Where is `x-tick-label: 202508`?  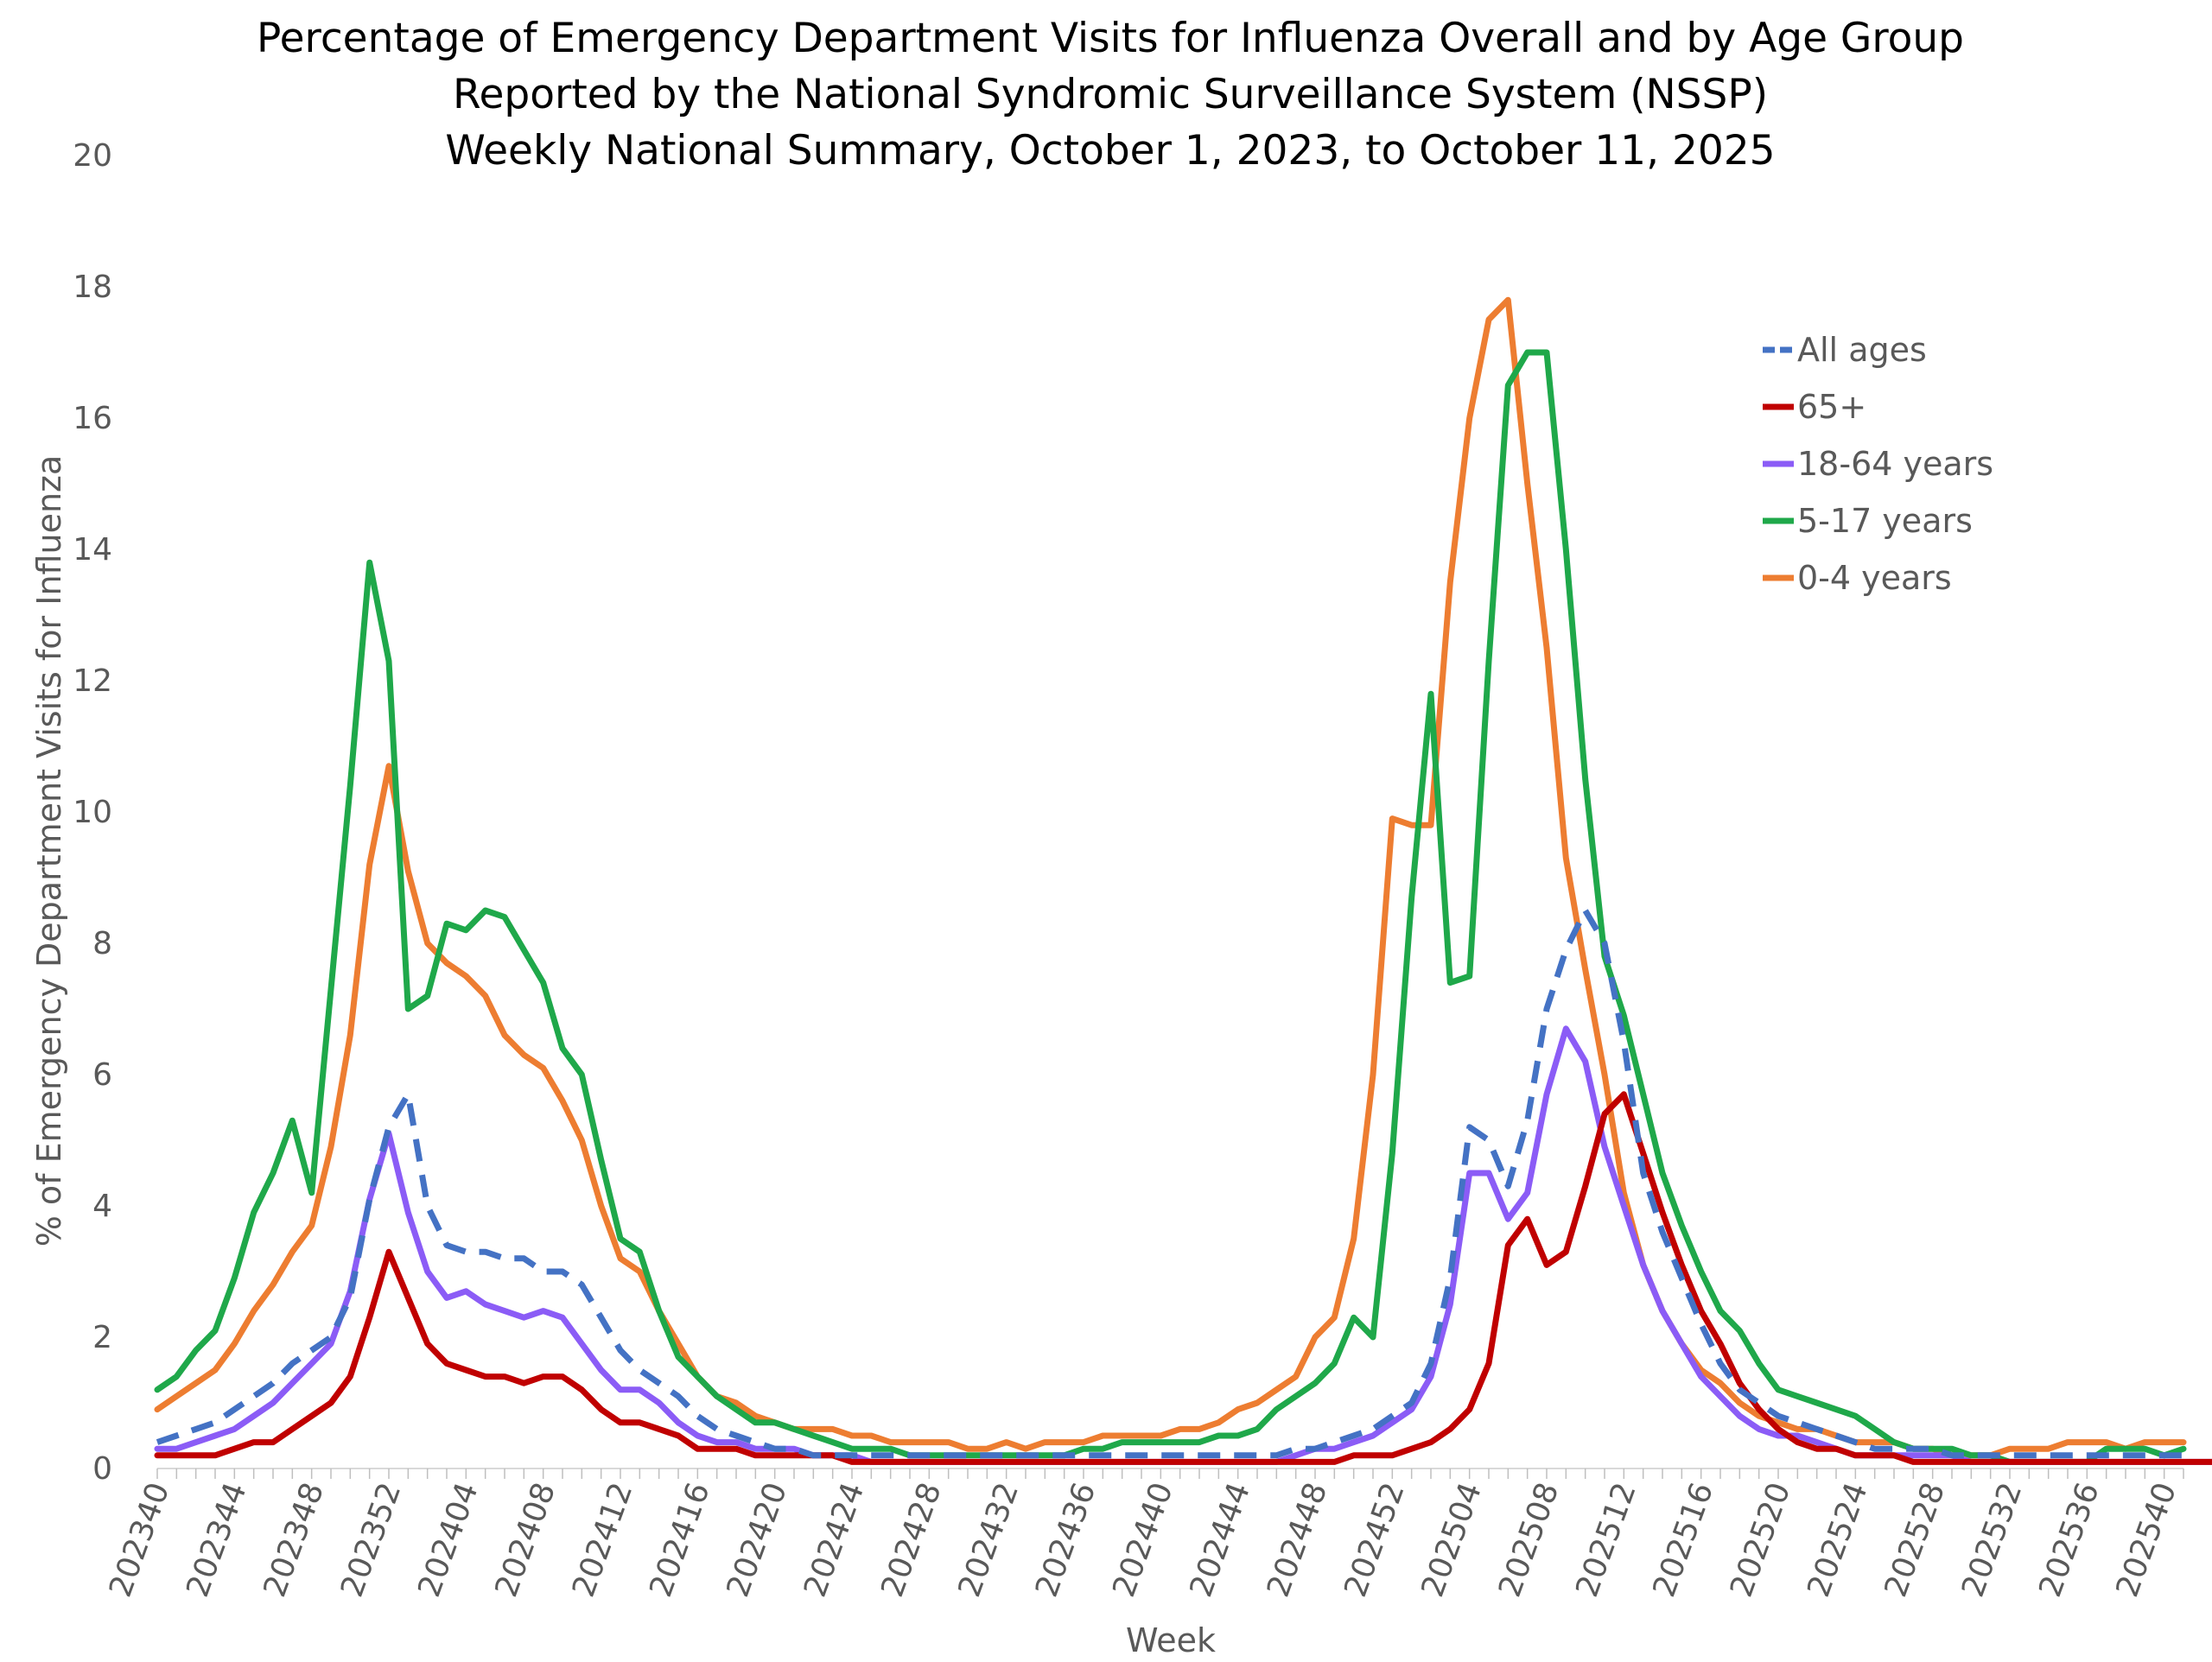 x-tick-label: 202508 is located at coordinates (1529, 1540).